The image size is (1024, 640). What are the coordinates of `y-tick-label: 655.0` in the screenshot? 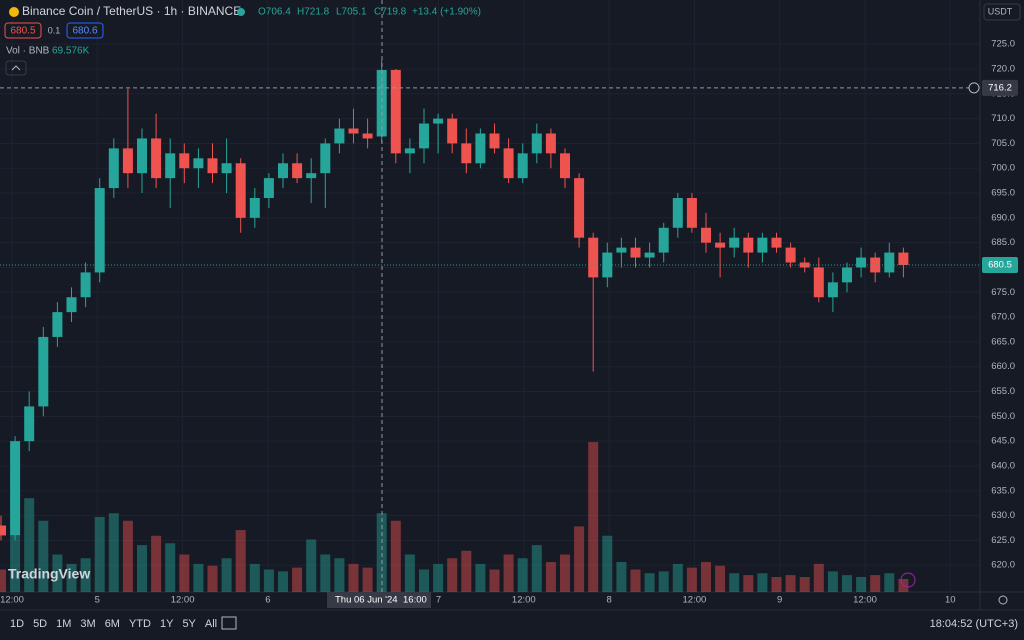 It's located at (1003, 391).